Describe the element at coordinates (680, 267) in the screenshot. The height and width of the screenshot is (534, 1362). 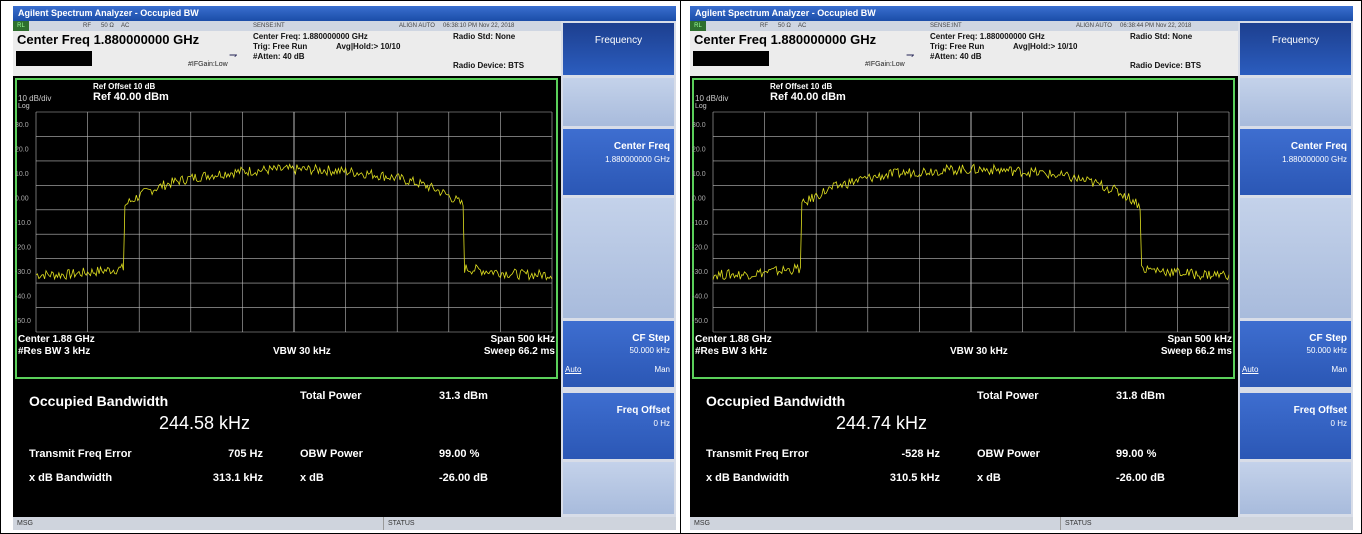
I see `panel-divider` at that location.